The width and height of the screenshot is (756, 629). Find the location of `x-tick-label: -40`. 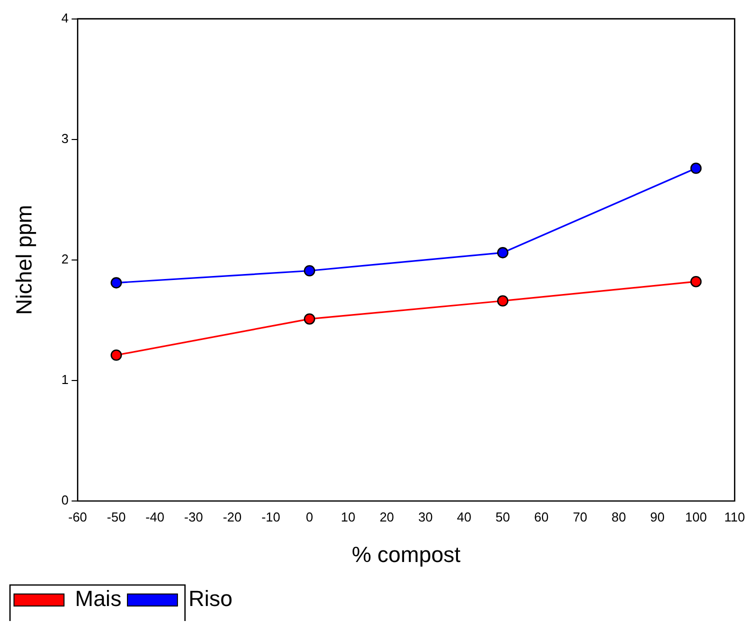

x-tick-label: -40 is located at coordinates (155, 516).